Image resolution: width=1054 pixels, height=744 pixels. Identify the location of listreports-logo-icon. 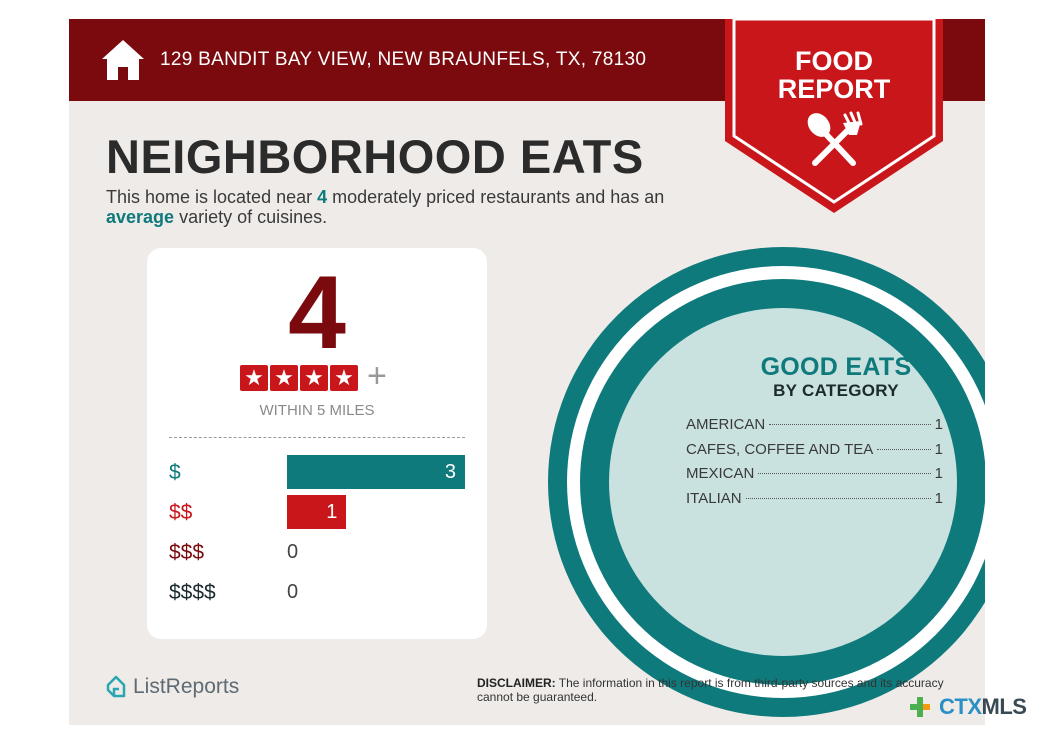
(116, 686).